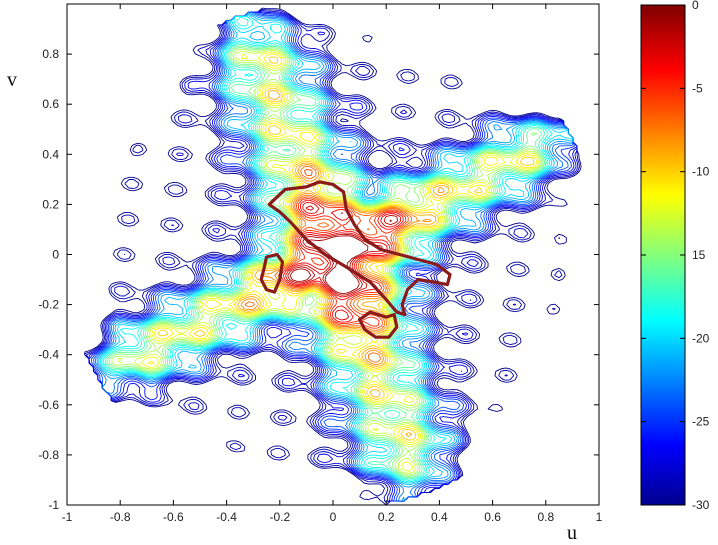  What do you see at coordinates (439, 517) in the screenshot?
I see `x-tick-label: 0.4` at bounding box center [439, 517].